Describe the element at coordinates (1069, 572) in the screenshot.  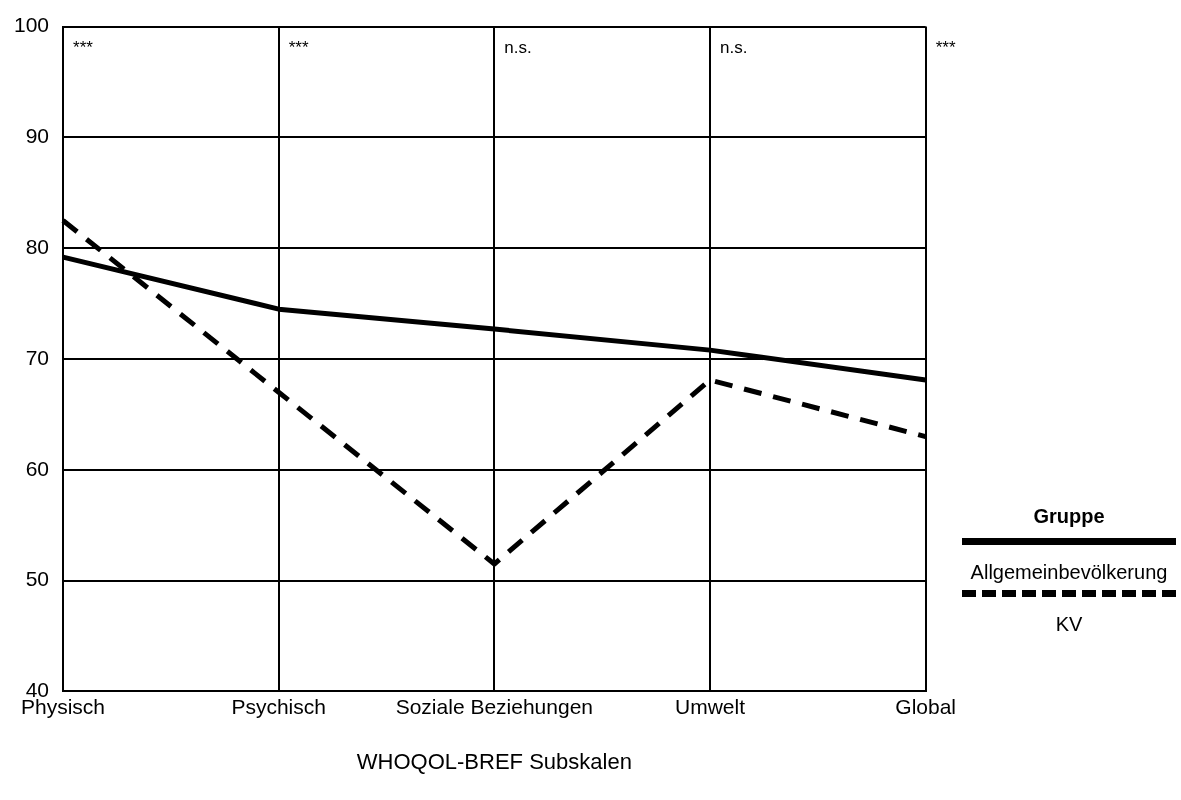
I see `text: Allgemeinbevölkerung` at that location.